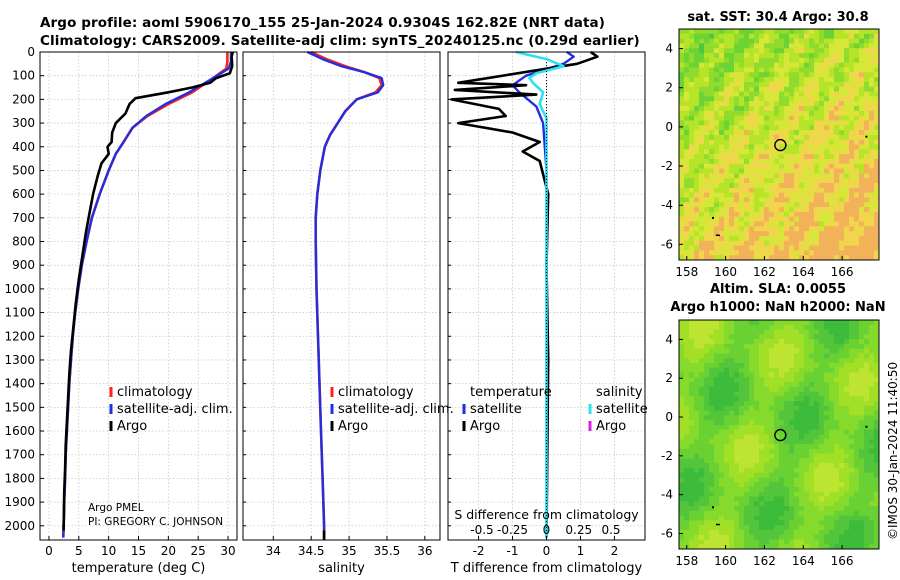 This screenshot has height=580, width=900. Describe the element at coordinates (353, 426) in the screenshot. I see `sal-legend-label: Argo` at that location.